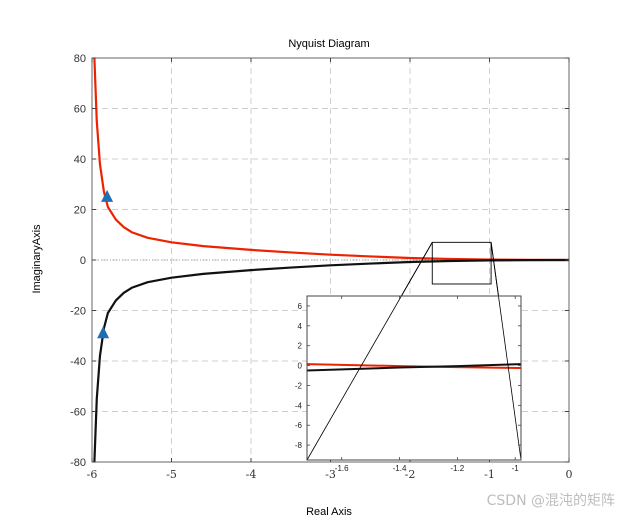 The width and height of the screenshot is (629, 520). Describe the element at coordinates (461, 263) in the screenshot. I see `zoom-box` at that location.